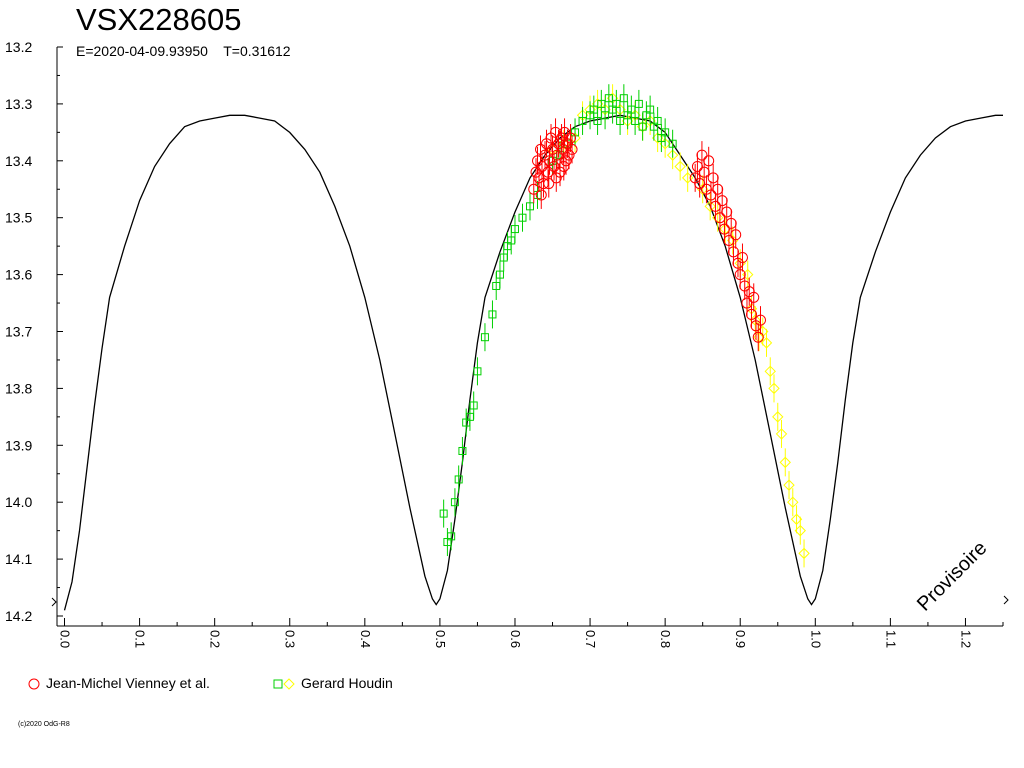  I want to click on y-tick-label: 13.7, so click(18, 332).